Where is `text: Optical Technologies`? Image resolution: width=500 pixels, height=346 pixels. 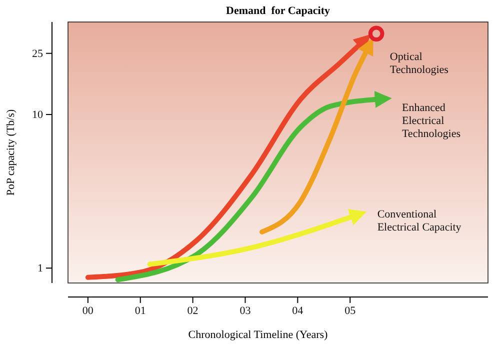 text: Optical Technologies is located at coordinates (419, 63).